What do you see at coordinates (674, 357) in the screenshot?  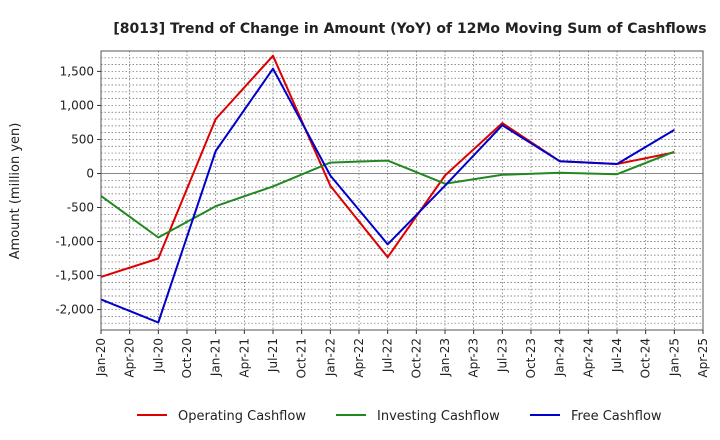 I see `x-tick-label: Jan-25` at bounding box center [674, 357].